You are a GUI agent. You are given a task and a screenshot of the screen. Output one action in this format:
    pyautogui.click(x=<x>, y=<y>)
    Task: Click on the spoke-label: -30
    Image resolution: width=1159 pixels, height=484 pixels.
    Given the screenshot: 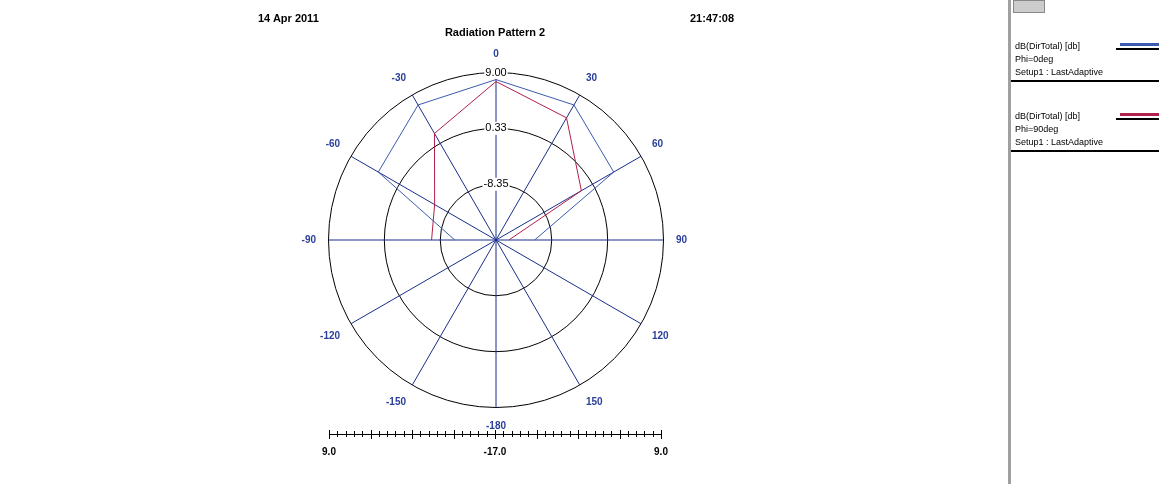 What is the action you would take?
    pyautogui.click(x=399, y=77)
    